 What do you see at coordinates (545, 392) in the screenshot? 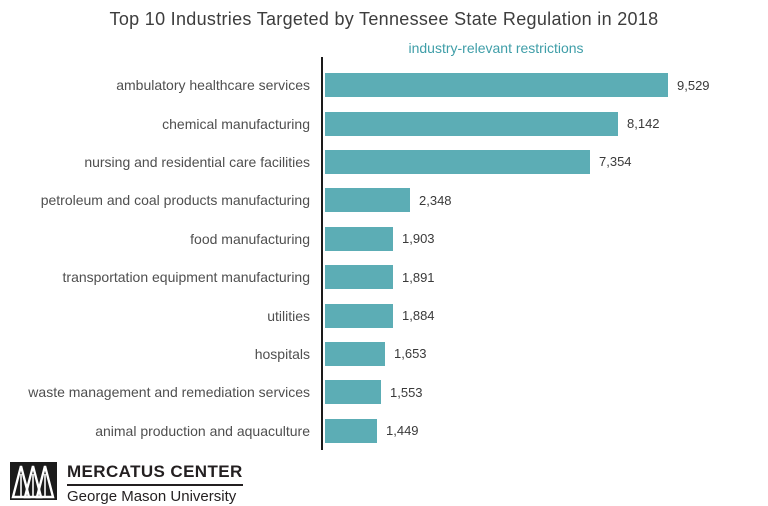
I see `bar-area: 1,553` at bounding box center [545, 392].